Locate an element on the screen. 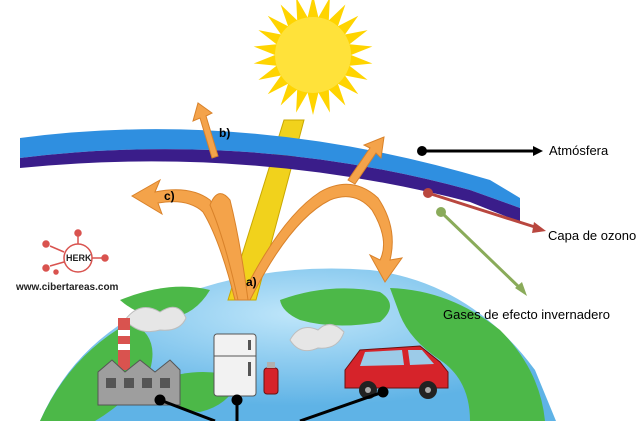 The width and height of the screenshot is (638, 421). car-icon is located at coordinates (396, 372).